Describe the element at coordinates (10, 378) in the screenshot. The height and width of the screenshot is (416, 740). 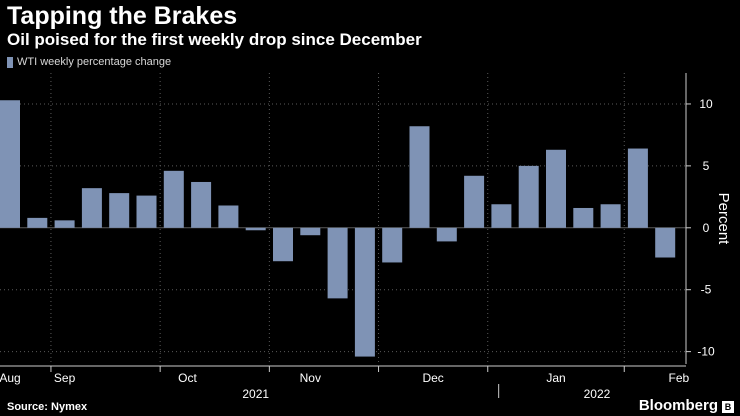
I see `x-month-label: Aug` at that location.